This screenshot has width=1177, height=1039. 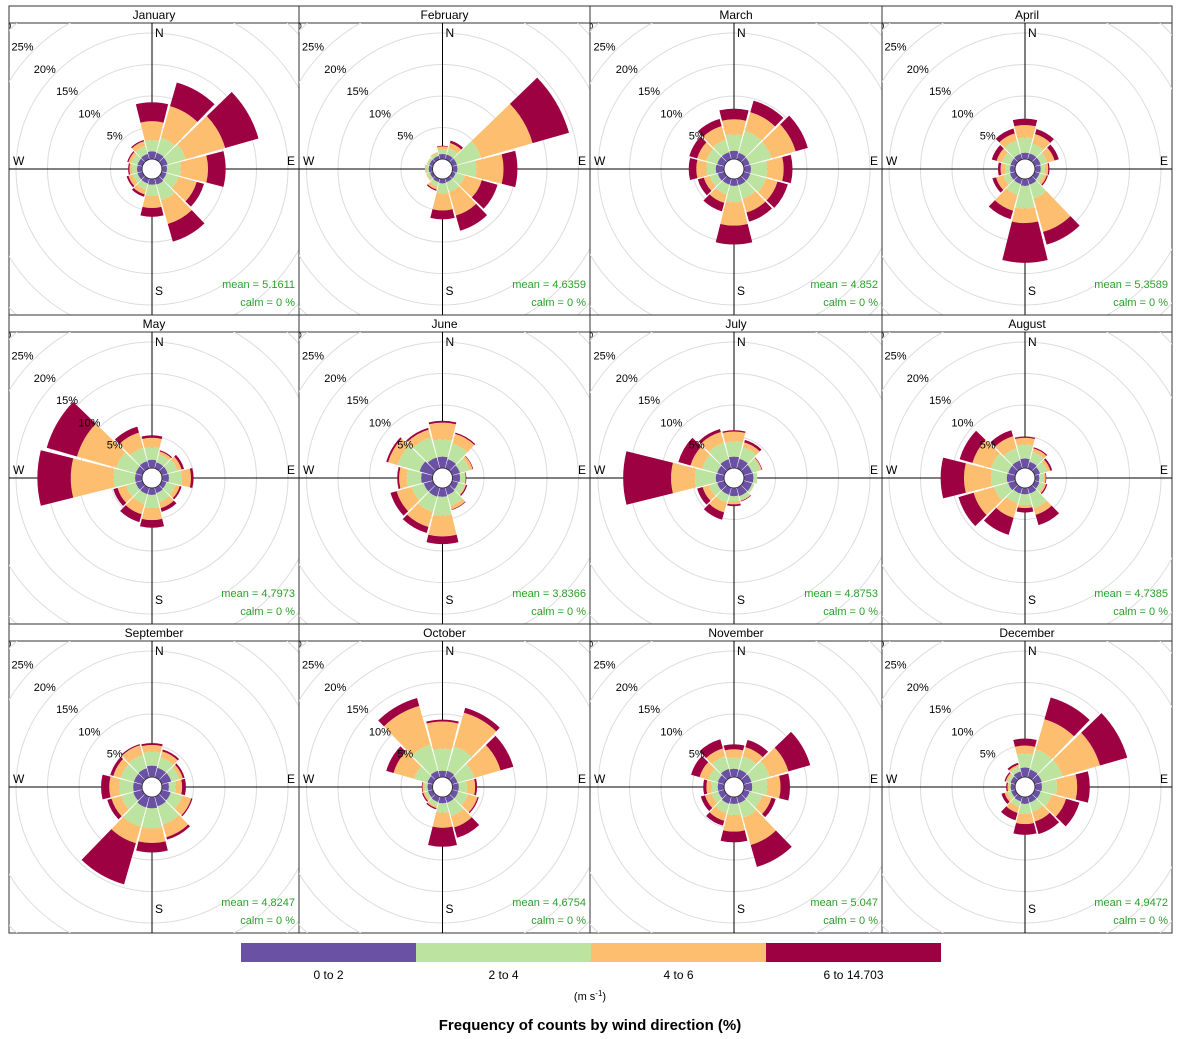 I want to click on panel-title: January, so click(x=154, y=15).